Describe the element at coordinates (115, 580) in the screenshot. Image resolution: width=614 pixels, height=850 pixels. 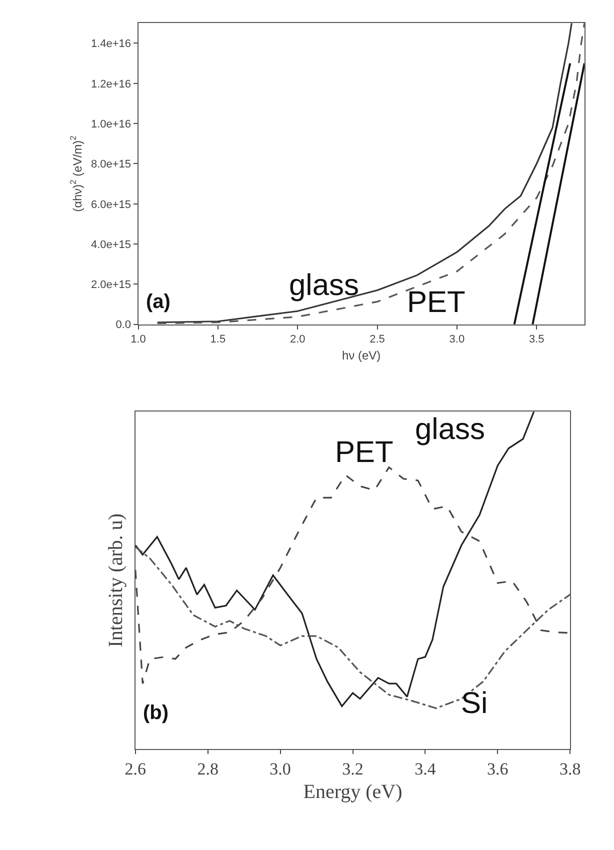
I see `y-axis-title: Intensity (arb. u)` at that location.